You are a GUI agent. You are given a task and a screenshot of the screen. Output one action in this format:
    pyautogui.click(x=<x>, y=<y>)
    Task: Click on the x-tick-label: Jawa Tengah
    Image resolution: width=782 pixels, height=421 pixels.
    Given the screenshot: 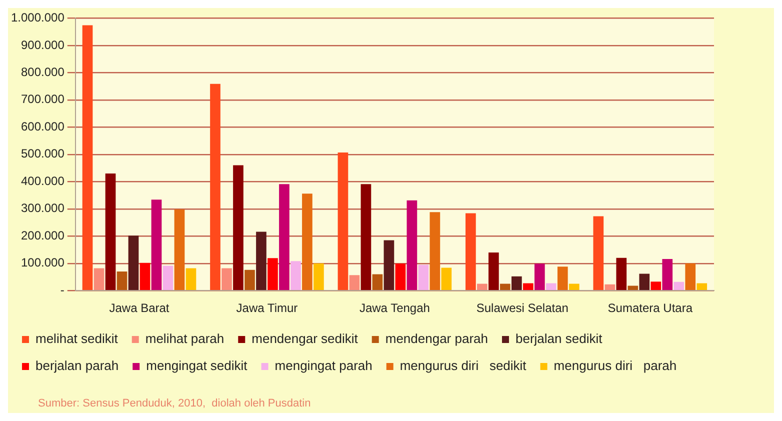 What is the action you would take?
    pyautogui.click(x=394, y=308)
    